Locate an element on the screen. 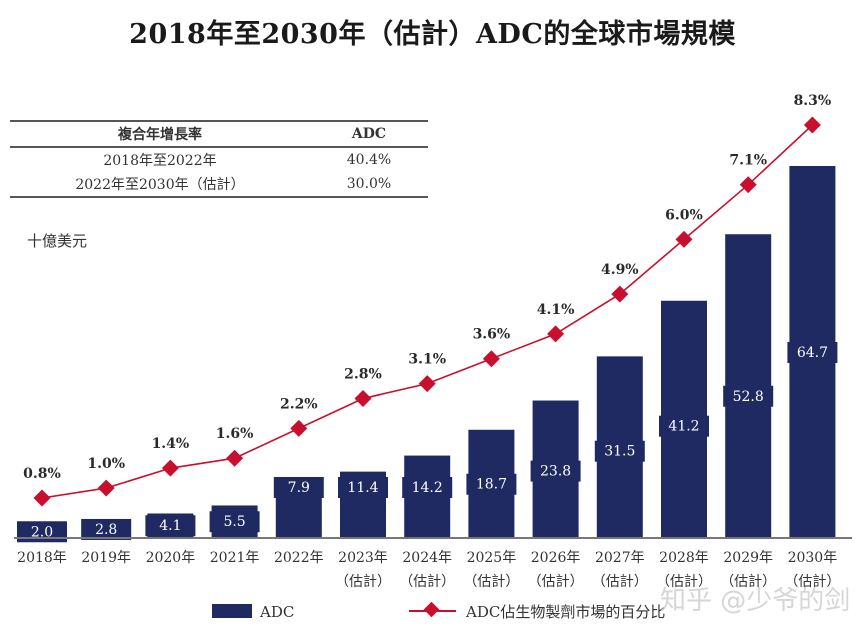 The image size is (865, 628). x-tick-label: 2025年 is located at coordinates (492, 558).